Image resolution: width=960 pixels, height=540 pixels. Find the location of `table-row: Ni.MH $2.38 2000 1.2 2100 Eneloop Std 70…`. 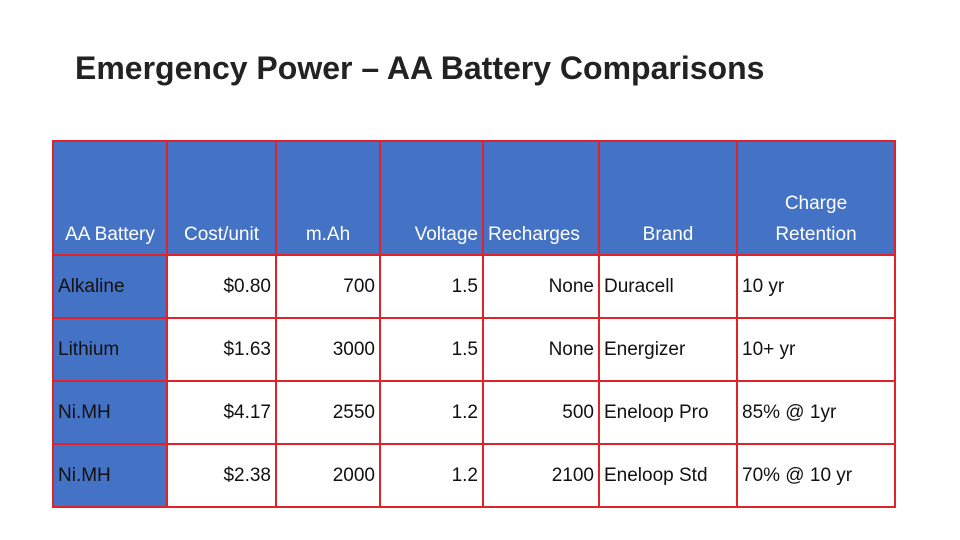

table-row: Ni.MH $2.38 2000 1.2 2100 Eneloop Std 70… is located at coordinates (474, 475).